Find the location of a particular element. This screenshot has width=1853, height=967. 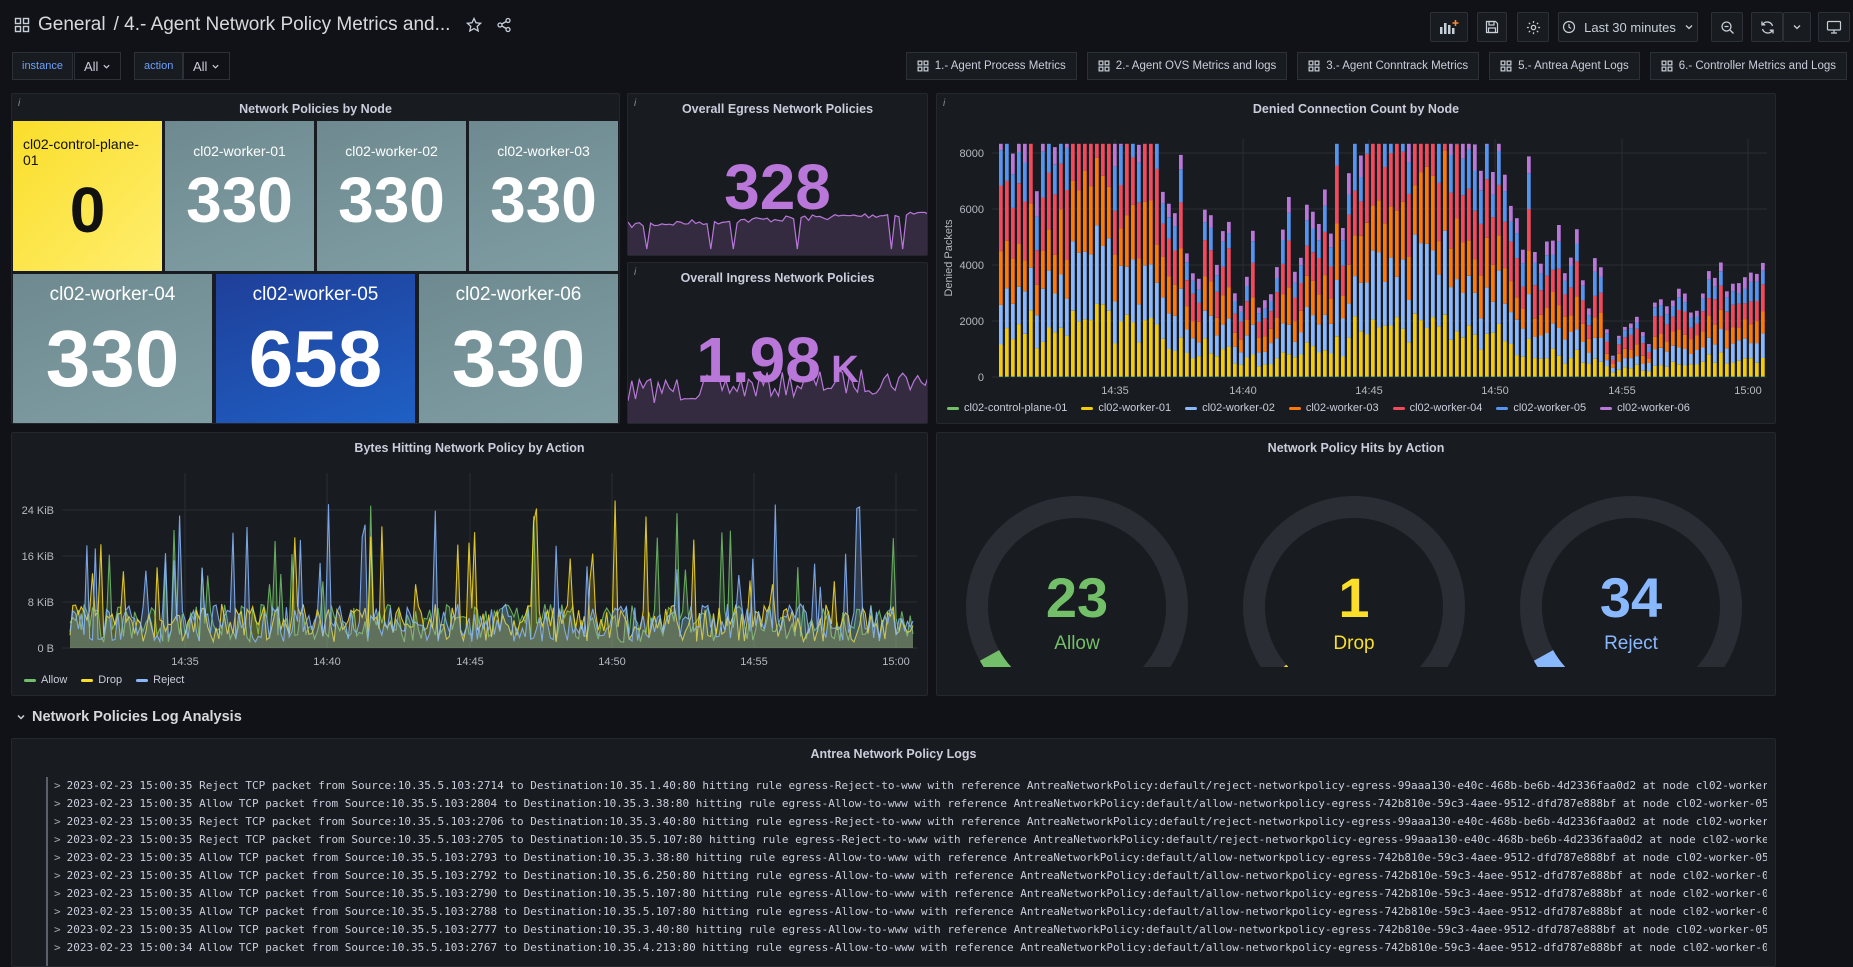

refresh-interval-dropdown is located at coordinates (1797, 27).